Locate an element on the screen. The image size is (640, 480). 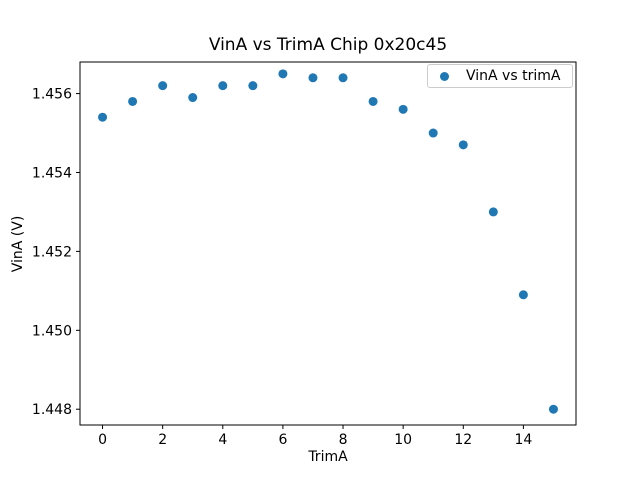
x-tick-label: 10 is located at coordinates (403, 440).